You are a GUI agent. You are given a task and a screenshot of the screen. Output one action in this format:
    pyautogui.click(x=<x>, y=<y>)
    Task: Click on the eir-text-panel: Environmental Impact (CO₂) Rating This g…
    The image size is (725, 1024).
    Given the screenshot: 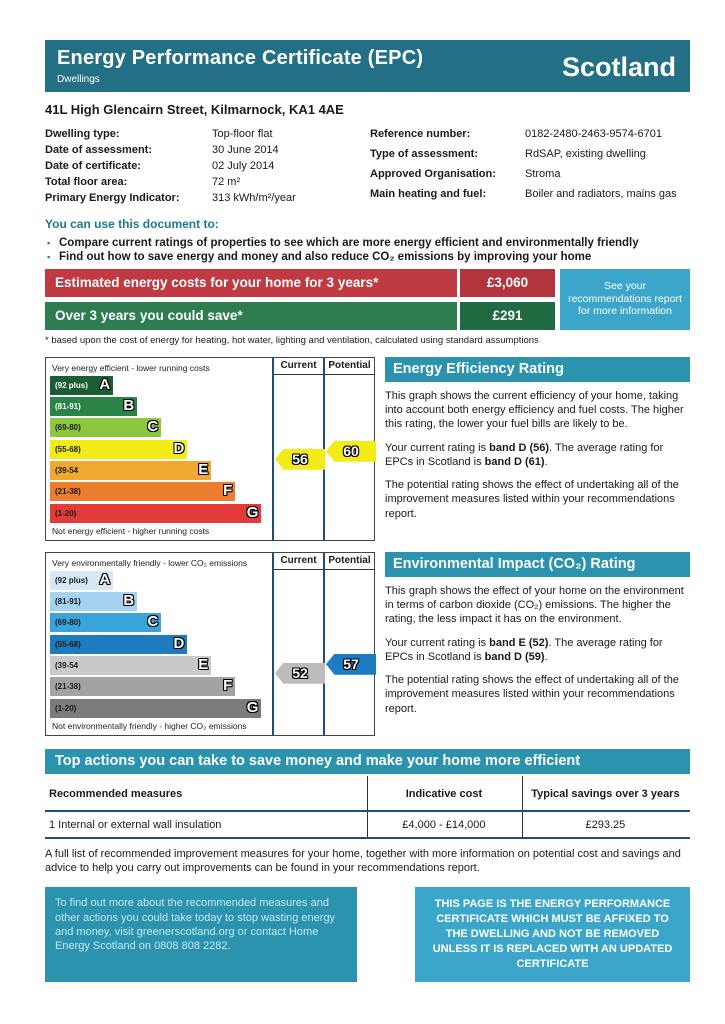 What is the action you would take?
    pyautogui.click(x=537, y=643)
    